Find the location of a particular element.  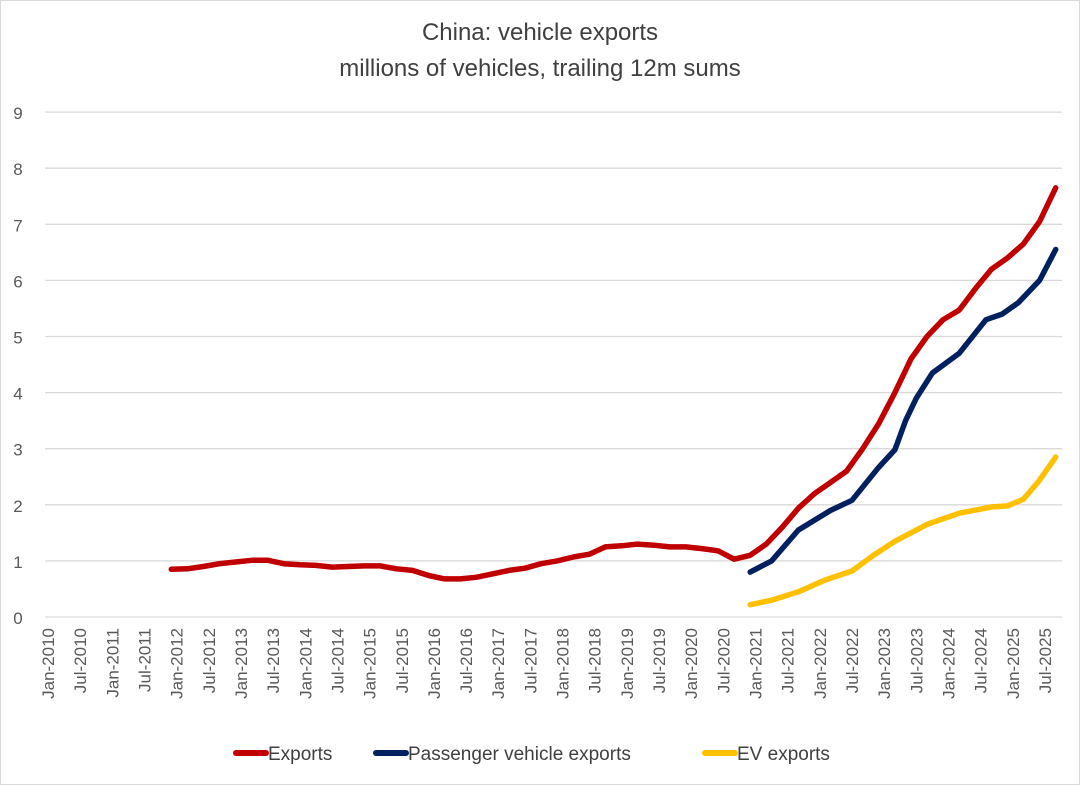

x-tick-label: Jan-2021 is located at coordinates (756, 663).